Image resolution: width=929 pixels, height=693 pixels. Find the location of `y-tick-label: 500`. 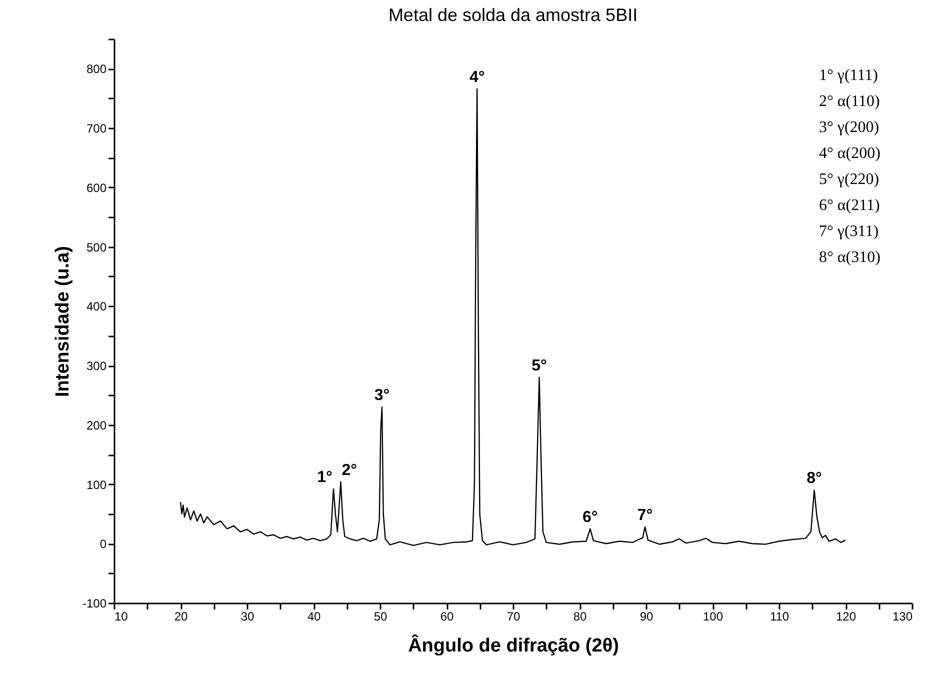

y-tick-label: 500 is located at coordinates (96, 247).